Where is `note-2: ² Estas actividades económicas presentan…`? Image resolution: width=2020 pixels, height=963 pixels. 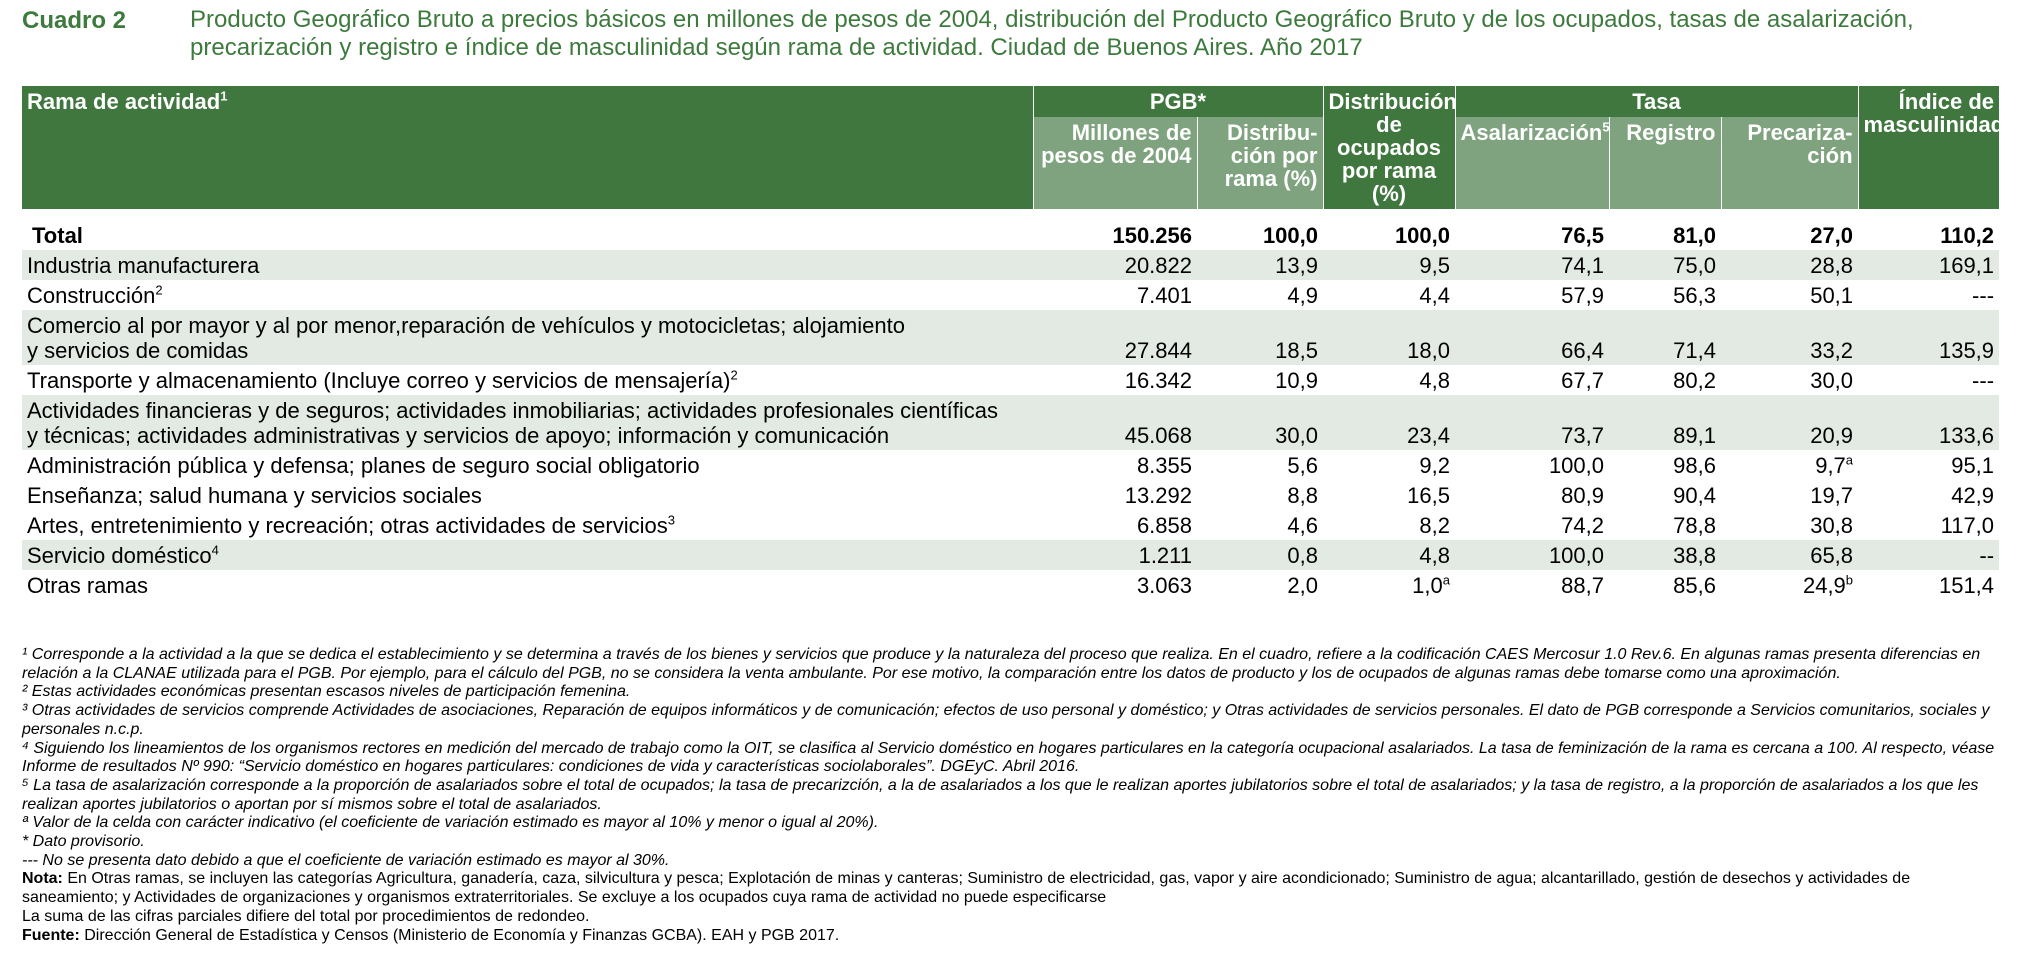
note-2: ² Estas actividades económicas presentan… is located at coordinates (326, 692).